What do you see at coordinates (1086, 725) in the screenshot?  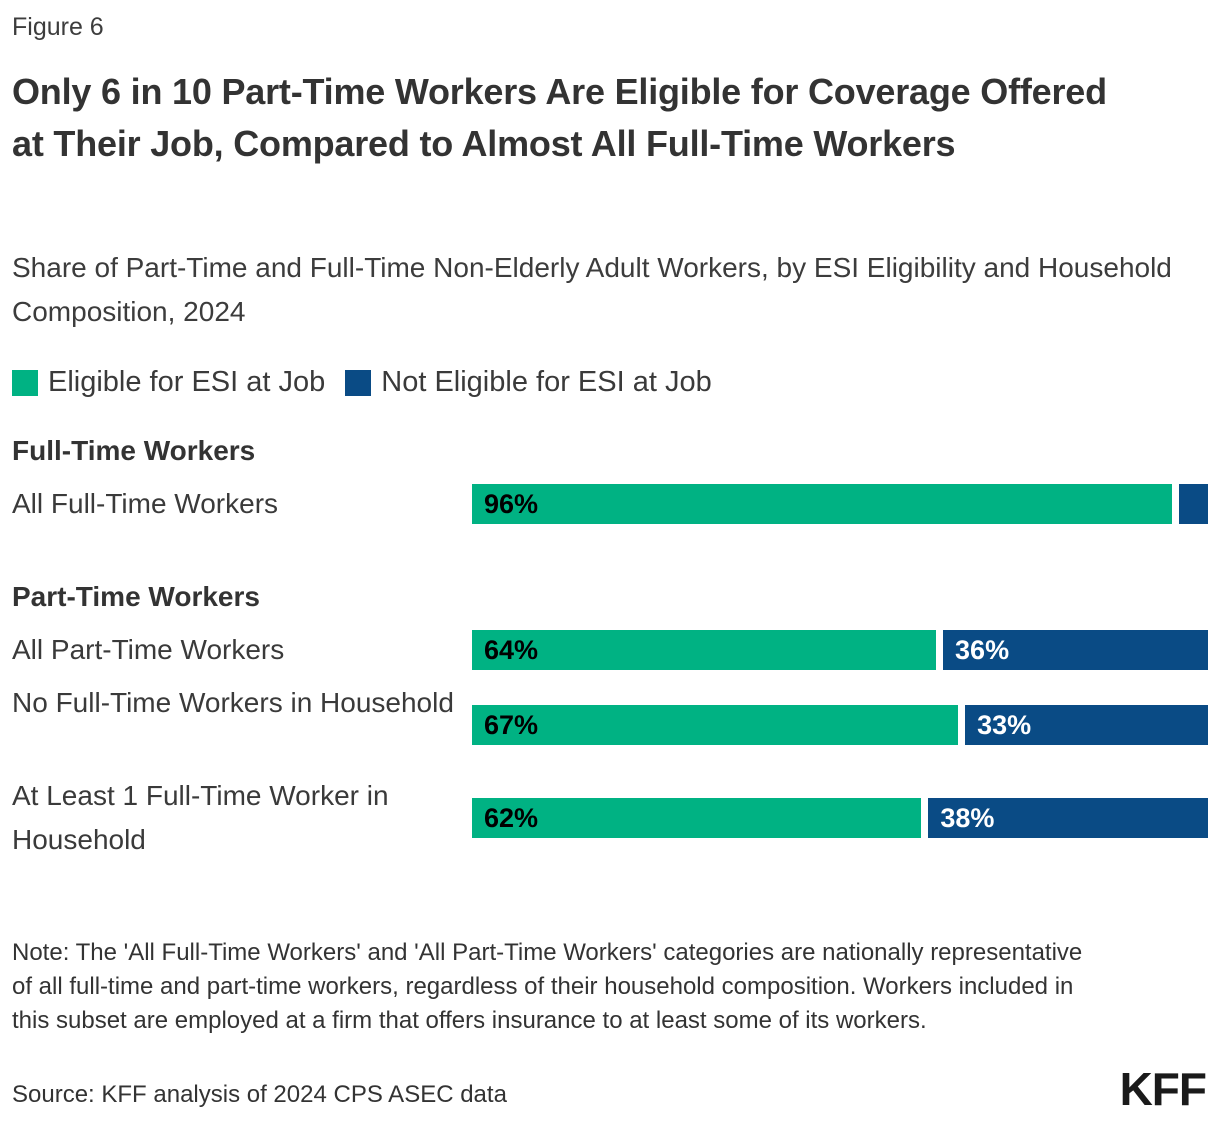 I see `bar-segment-not-eligible: 33%` at bounding box center [1086, 725].